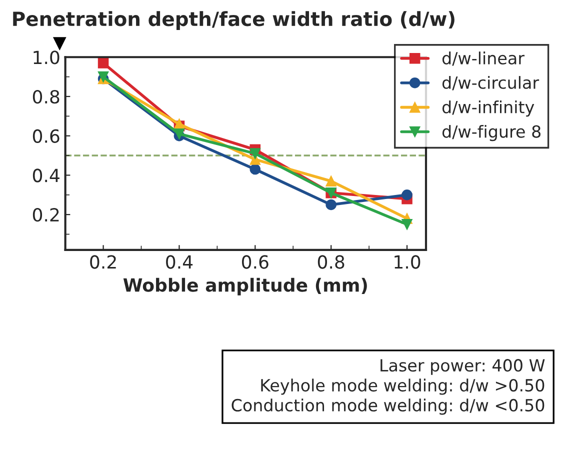 This screenshot has height=457, width=568. What do you see at coordinates (255, 262) in the screenshot?
I see `x-tick-label: 0.6` at bounding box center [255, 262].